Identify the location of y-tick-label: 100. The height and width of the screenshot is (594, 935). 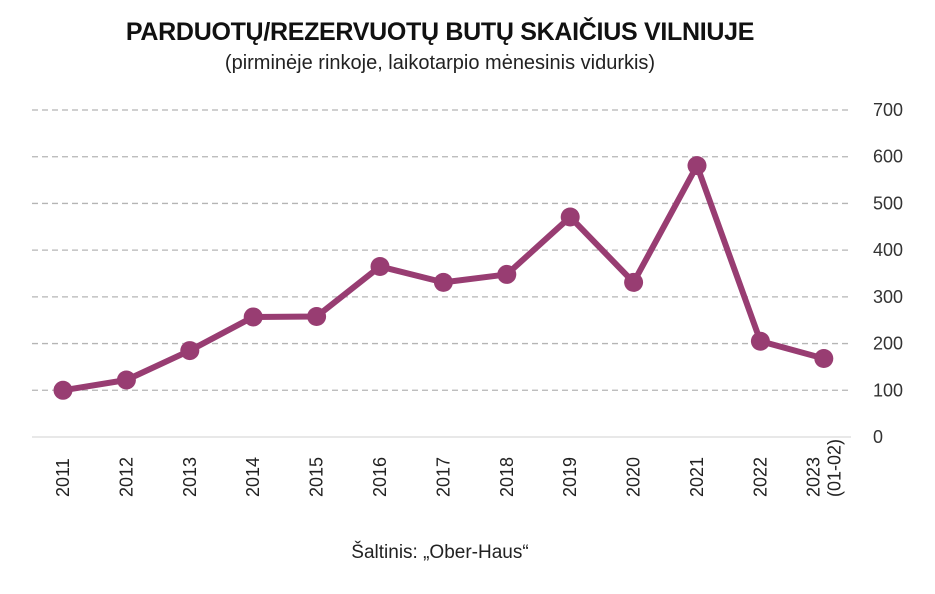
(888, 390).